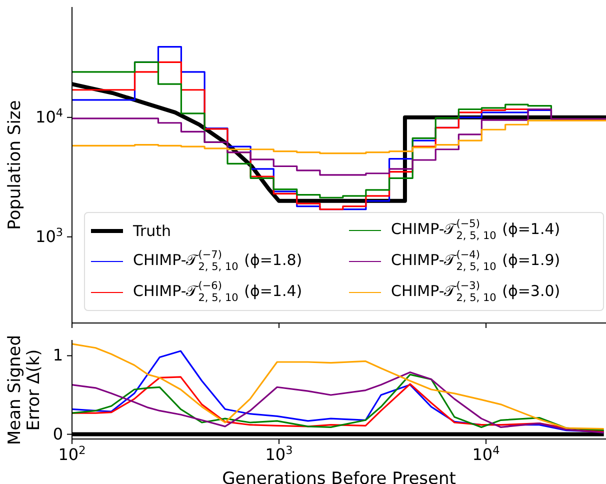 The image size is (606, 484). What do you see at coordinates (49, 116) in the screenshot?
I see `y-tick-label: 10$^{4}$` at bounding box center [49, 116].